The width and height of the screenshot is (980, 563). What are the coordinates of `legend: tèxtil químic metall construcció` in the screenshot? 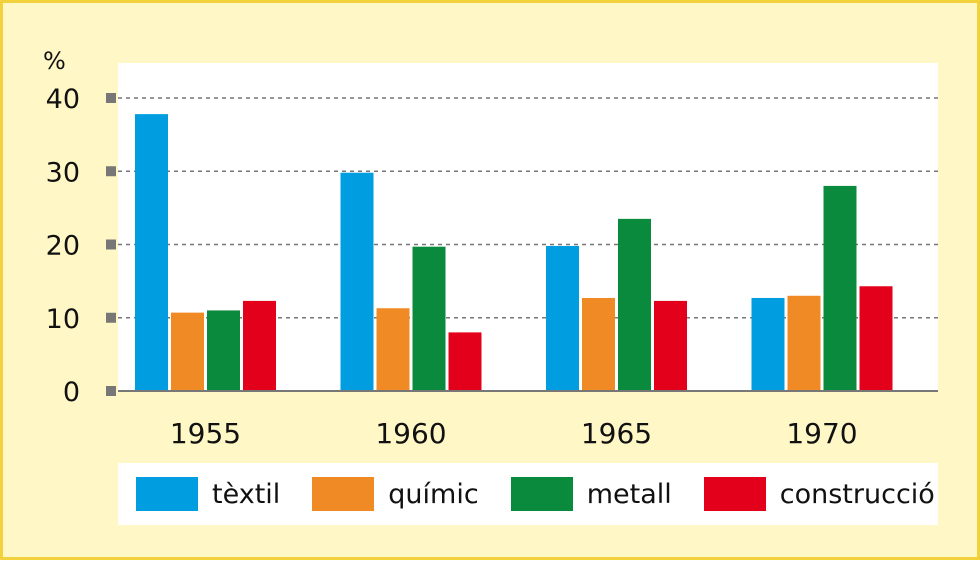 It's located at (528, 494).